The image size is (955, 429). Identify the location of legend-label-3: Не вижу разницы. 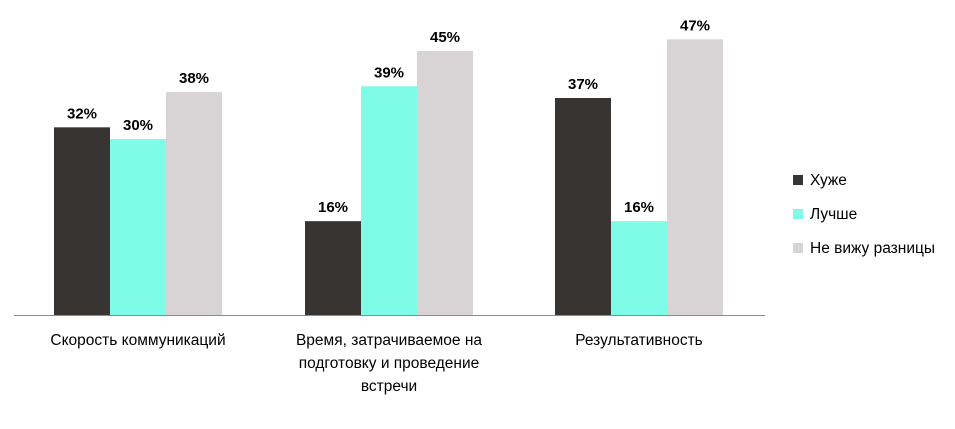
(872, 248).